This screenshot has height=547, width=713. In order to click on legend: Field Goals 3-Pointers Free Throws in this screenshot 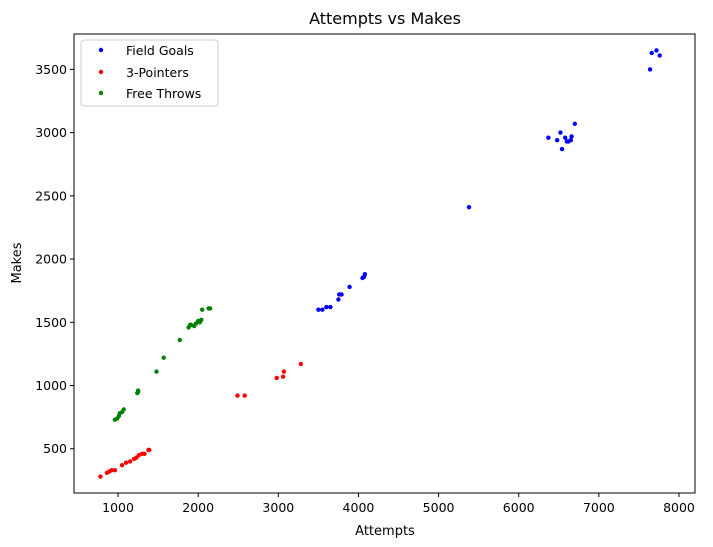, I will do `click(149, 73)`.